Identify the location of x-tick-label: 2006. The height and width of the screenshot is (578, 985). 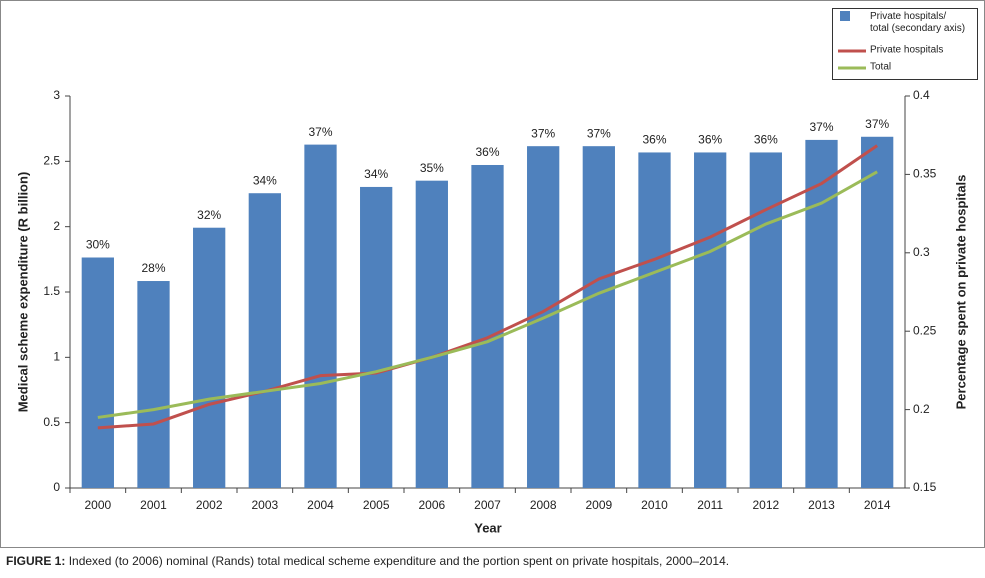
(431, 505).